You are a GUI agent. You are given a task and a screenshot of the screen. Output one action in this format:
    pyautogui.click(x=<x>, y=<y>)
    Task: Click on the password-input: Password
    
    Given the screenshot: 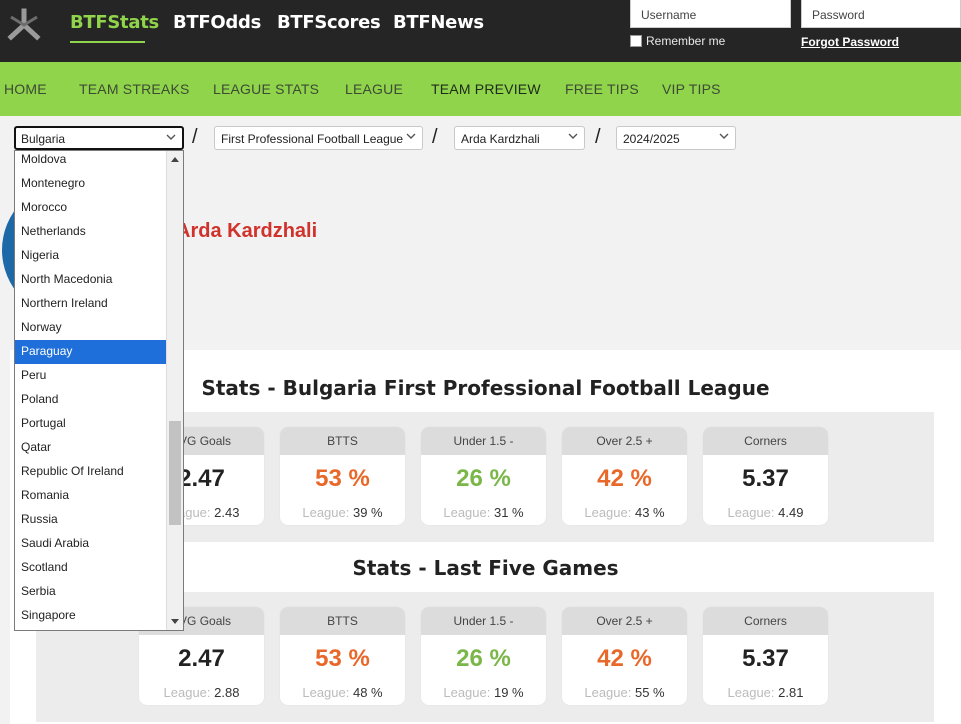 What is the action you would take?
    pyautogui.click(x=881, y=14)
    